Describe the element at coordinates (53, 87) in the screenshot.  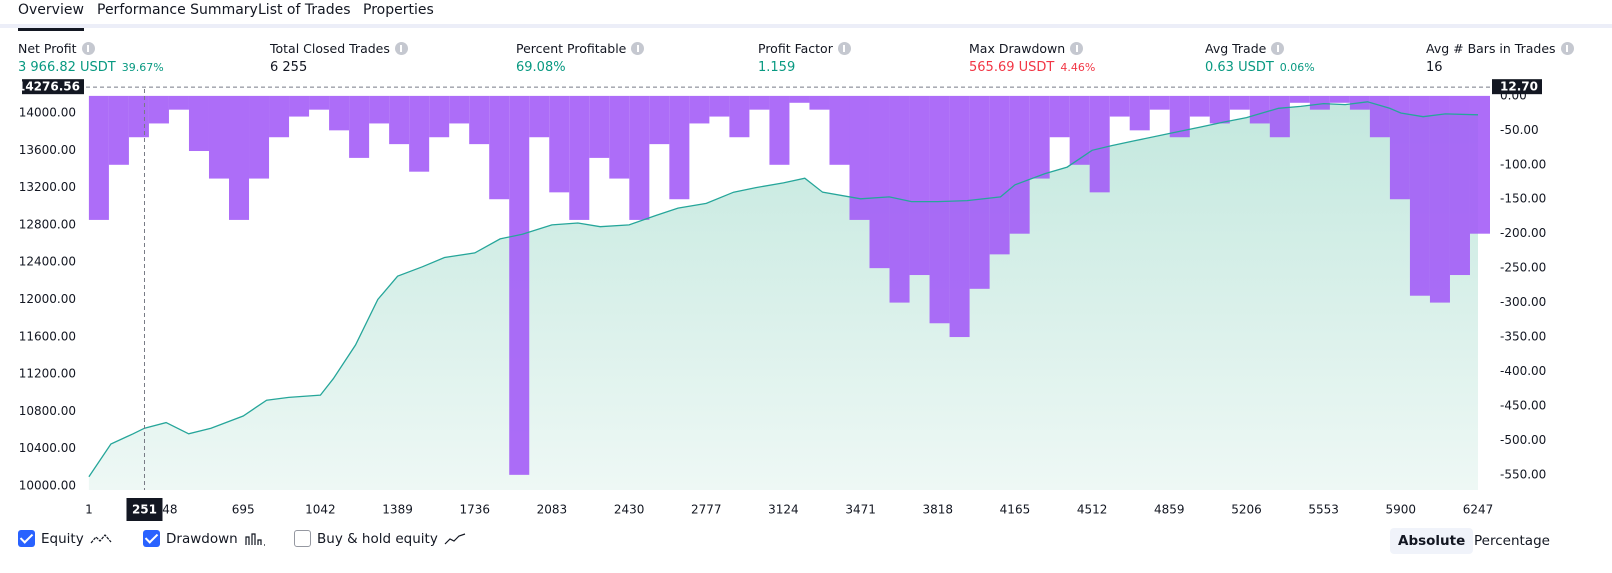
I see `crosshair-y-box` at that location.